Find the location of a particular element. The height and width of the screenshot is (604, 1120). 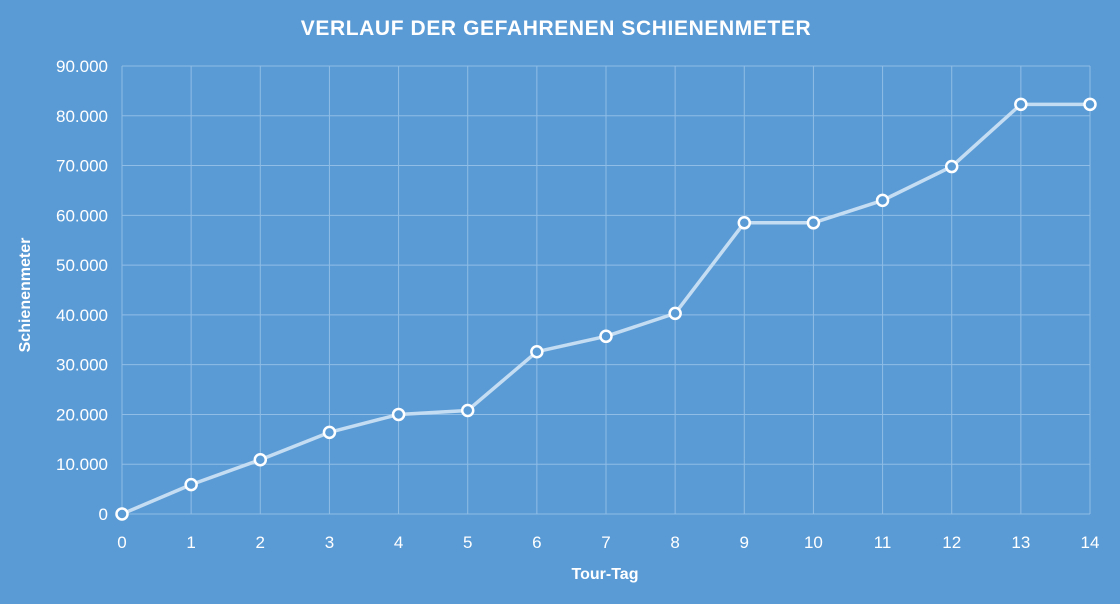

x-tick-label: 6 is located at coordinates (536, 542).